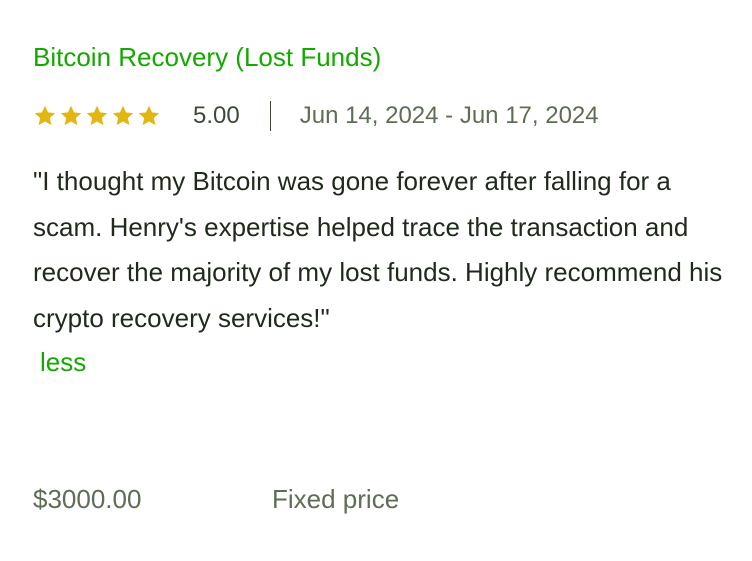 The height and width of the screenshot is (561, 752). Describe the element at coordinates (216, 499) in the screenshot. I see `price-row: $3000.00 Fixed price` at that location.